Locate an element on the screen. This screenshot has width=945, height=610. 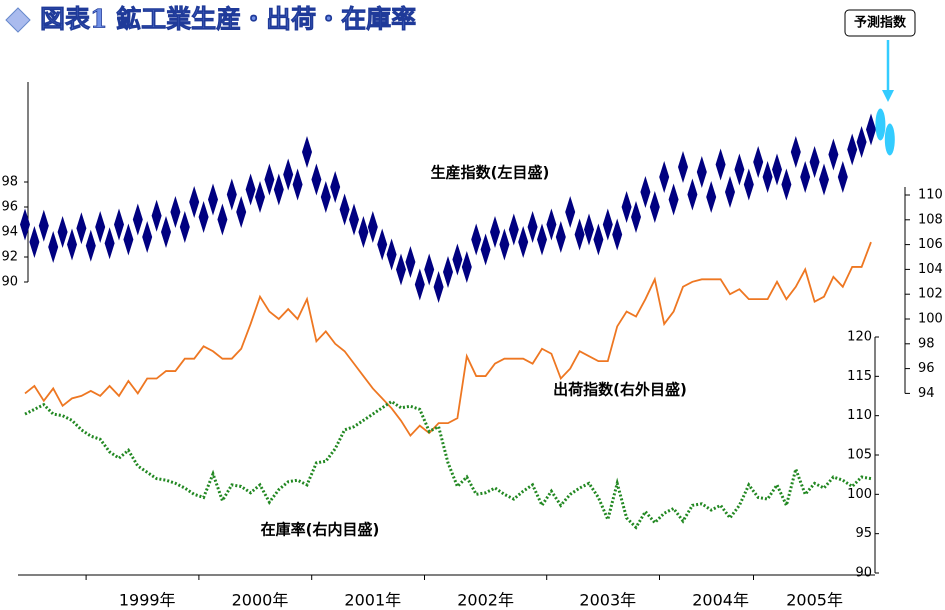
x-tick-label: 2003年 is located at coordinates (607, 600).